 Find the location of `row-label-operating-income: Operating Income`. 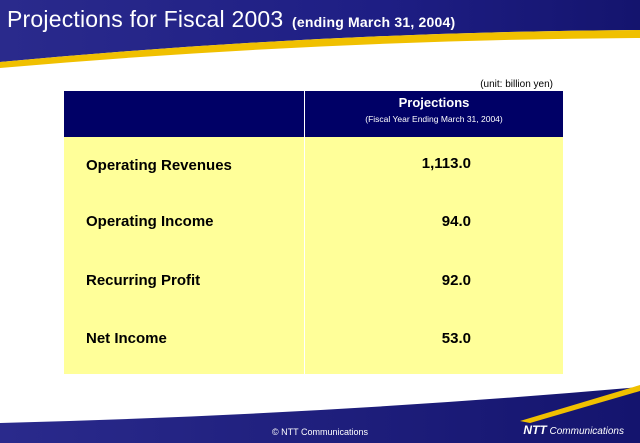

row-label-operating-income: Operating Income is located at coordinates (150, 221).